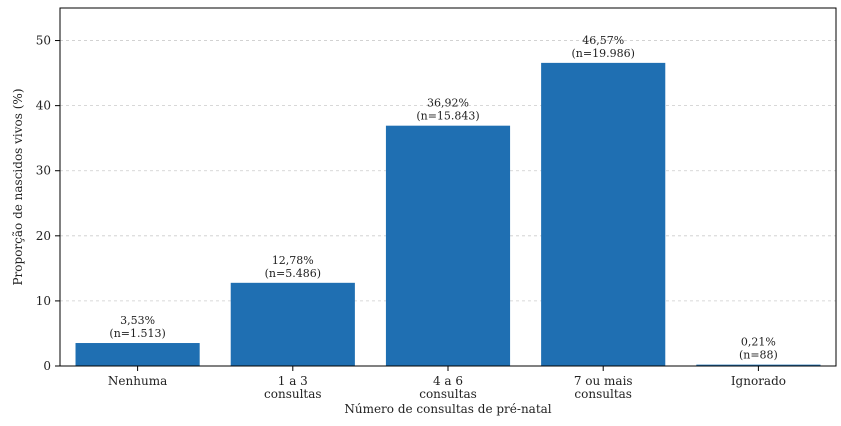 The width and height of the screenshot is (841, 426). What do you see at coordinates (447, 110) in the screenshot?
I see `bar-value-label: 36,92% (n=15.843)` at bounding box center [447, 110].